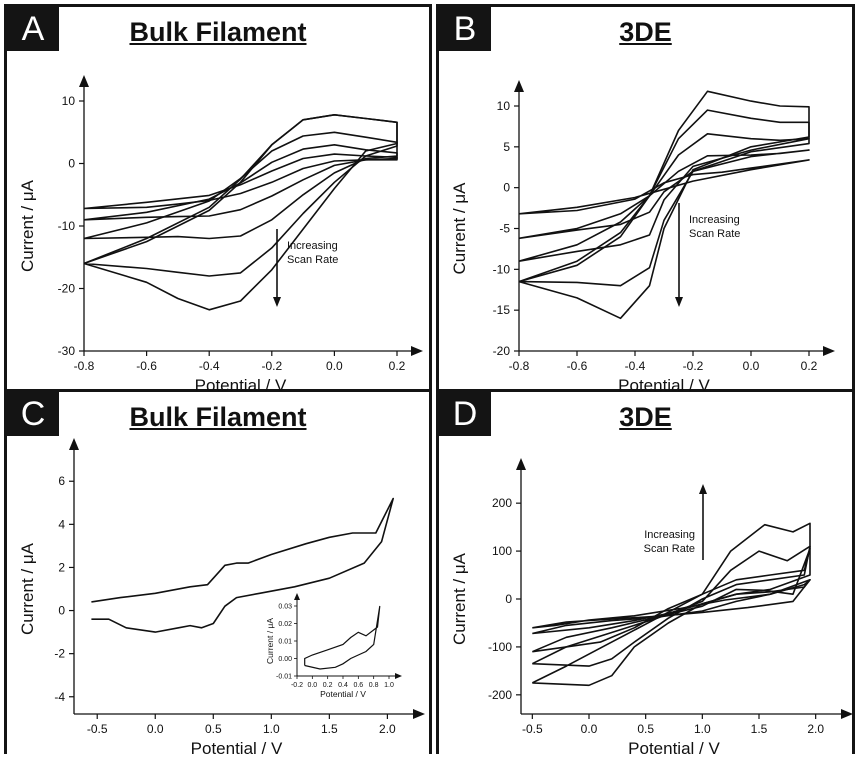 The image size is (859, 758). I want to click on y-tick-label: -2, so click(59, 654).